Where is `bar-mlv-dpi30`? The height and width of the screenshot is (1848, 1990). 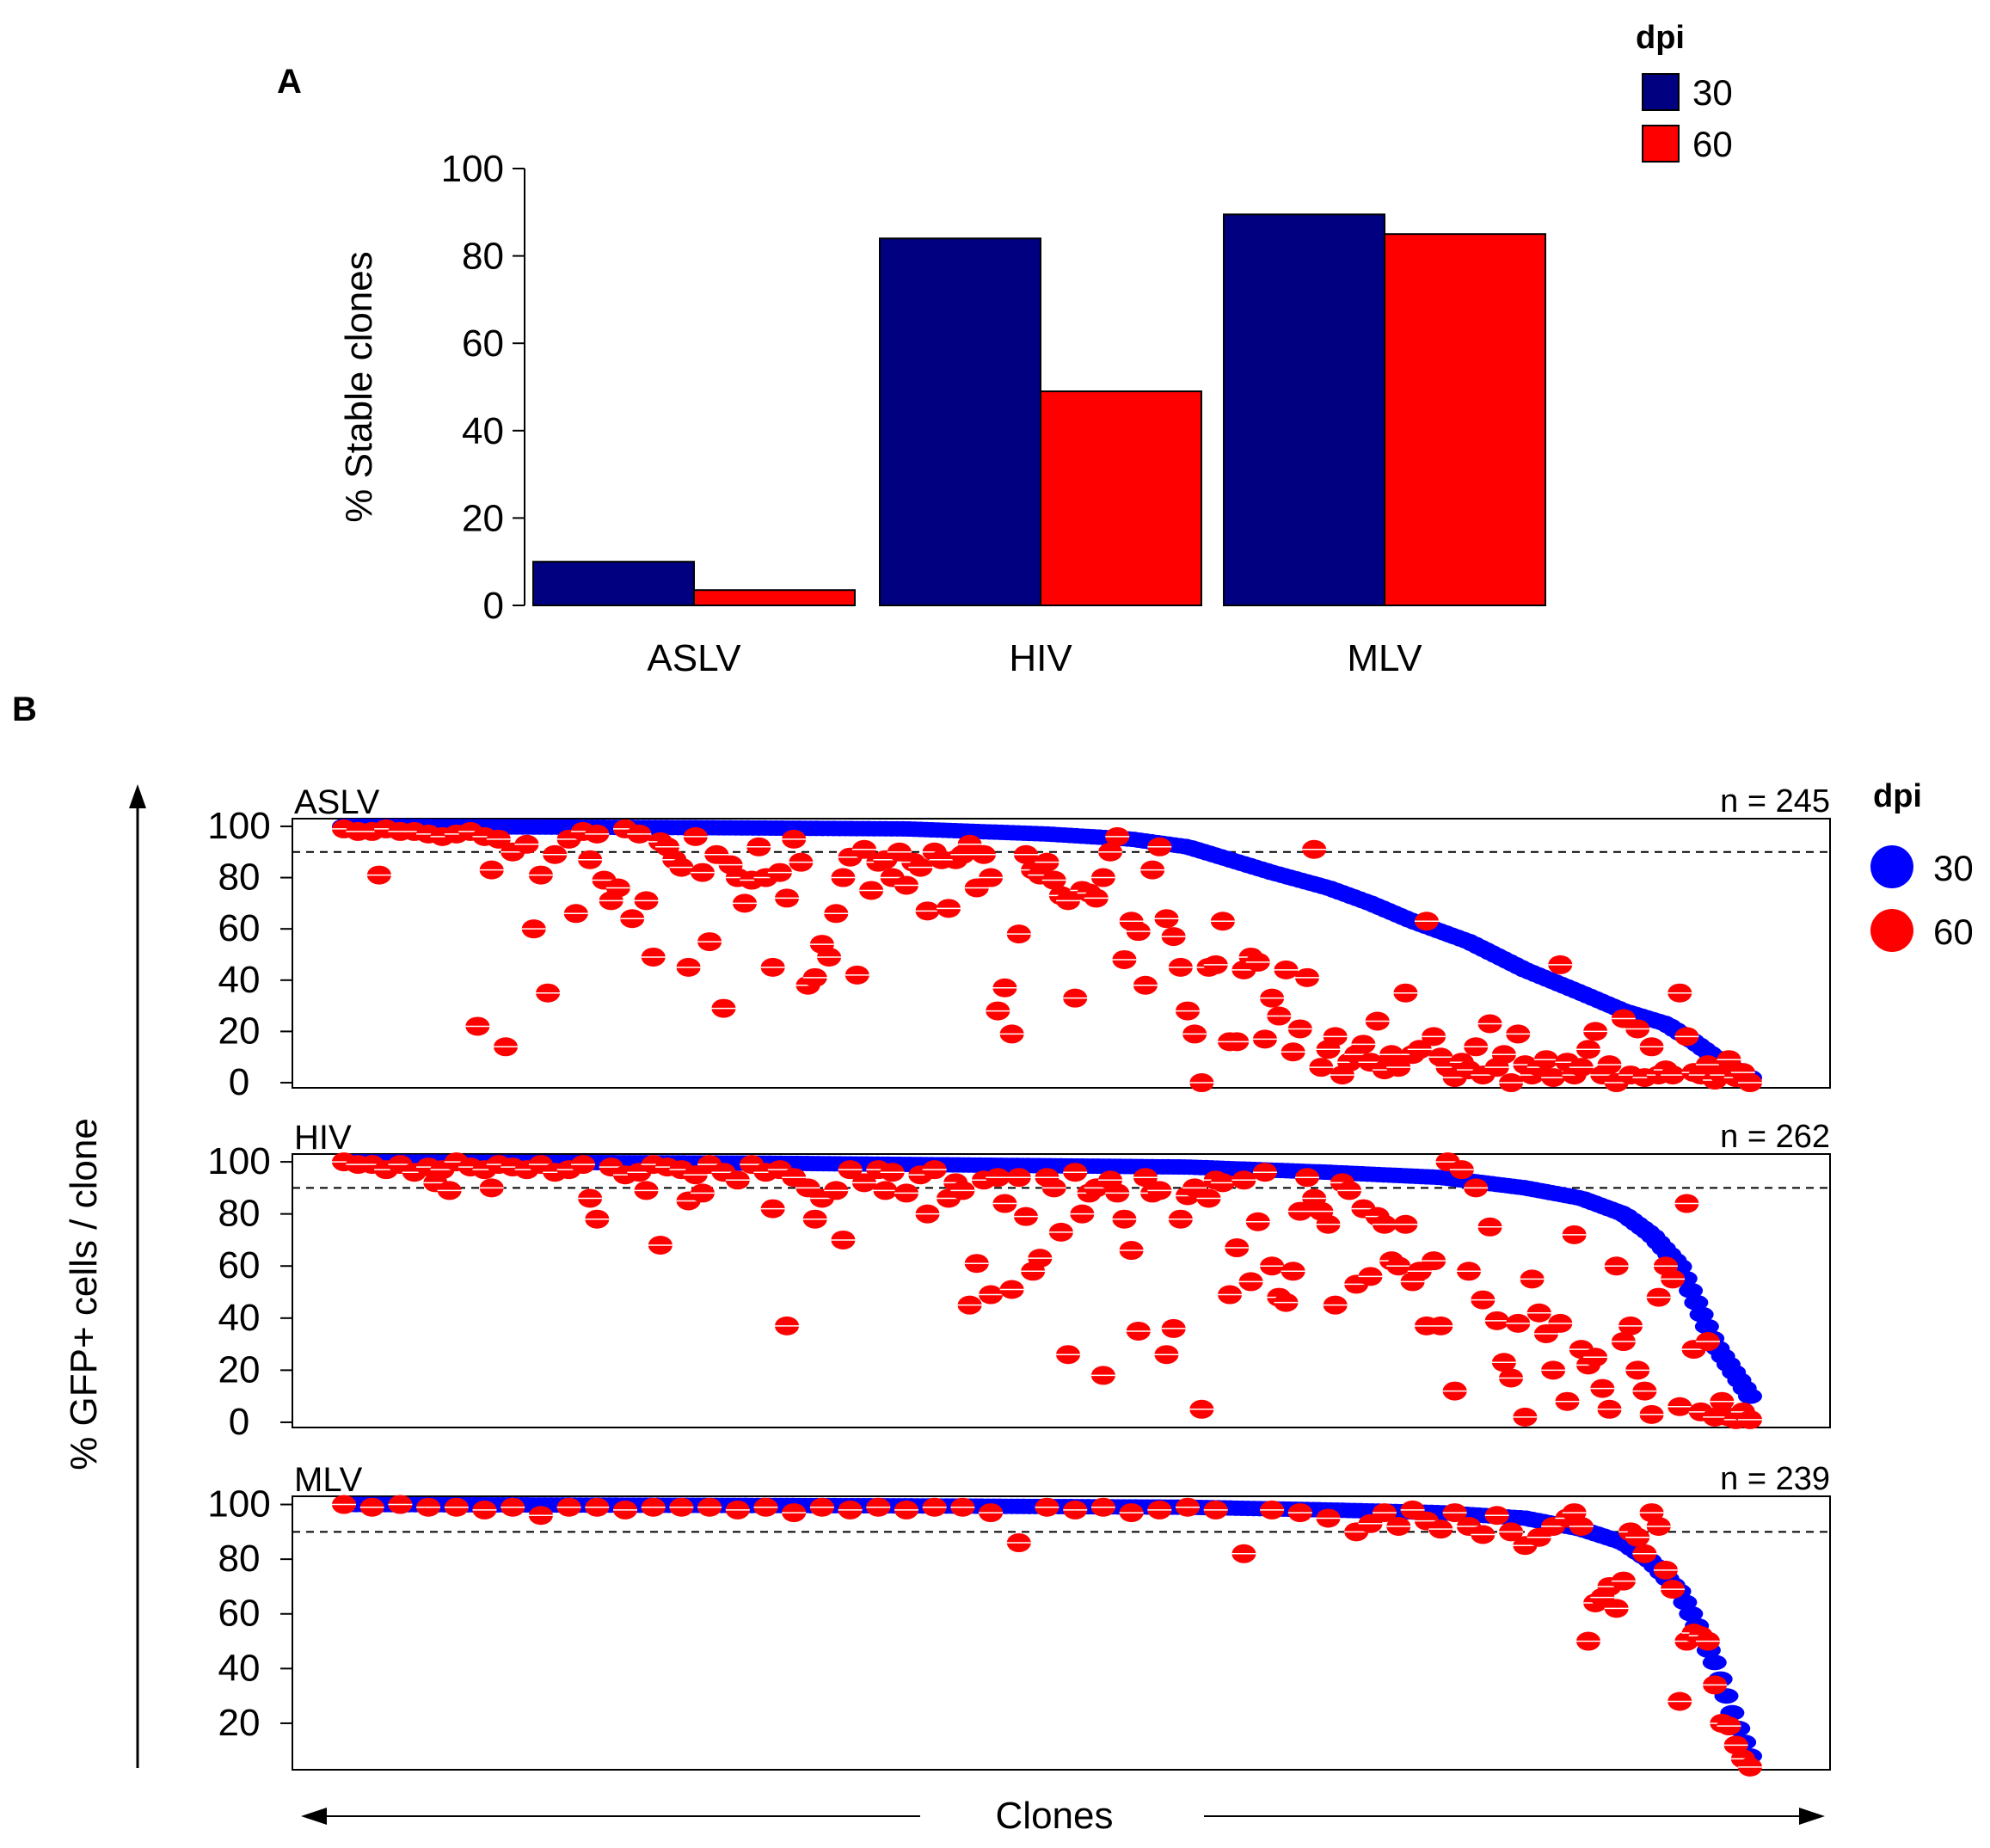 bar-mlv-dpi30 is located at coordinates (1304, 409).